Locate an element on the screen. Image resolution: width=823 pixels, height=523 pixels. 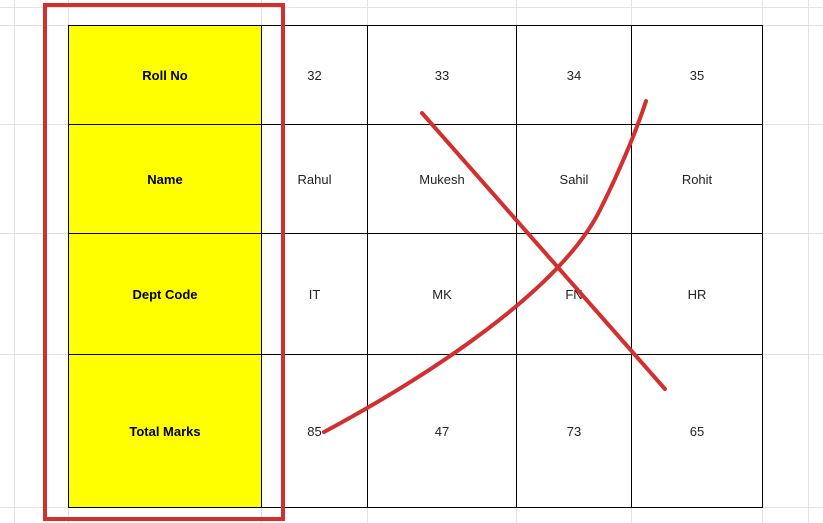
table-cell: Rohit is located at coordinates (697, 179).